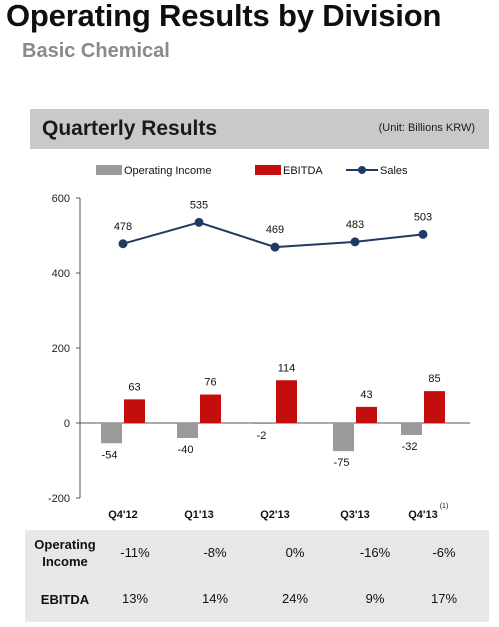 The width and height of the screenshot is (499, 627). Describe the element at coordinates (444, 598) in the screenshot. I see `margin-cell: 17%` at that location.